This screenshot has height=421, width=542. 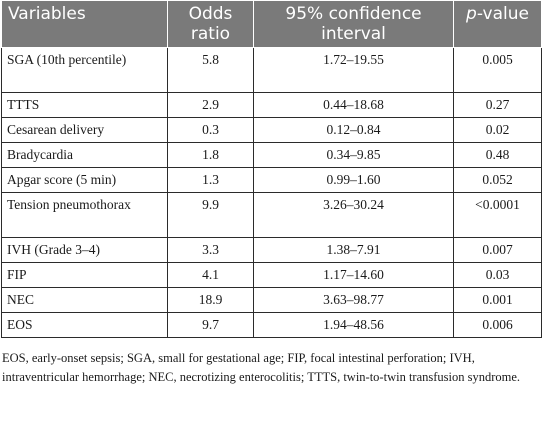 I want to click on cell-p-value: 0.02, so click(x=497, y=130).